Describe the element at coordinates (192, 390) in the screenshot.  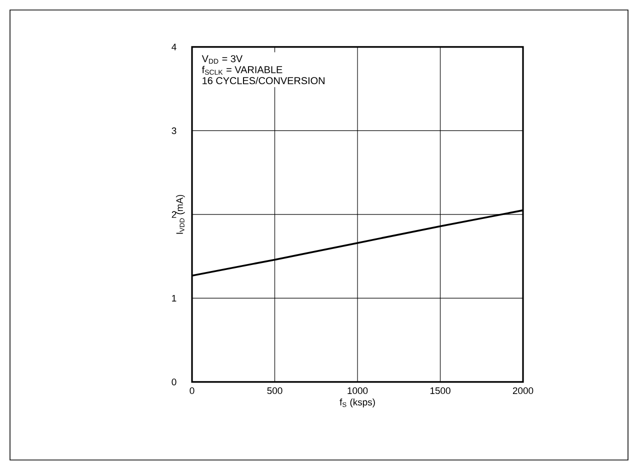
I see `x-tick-label: 0` at that location.